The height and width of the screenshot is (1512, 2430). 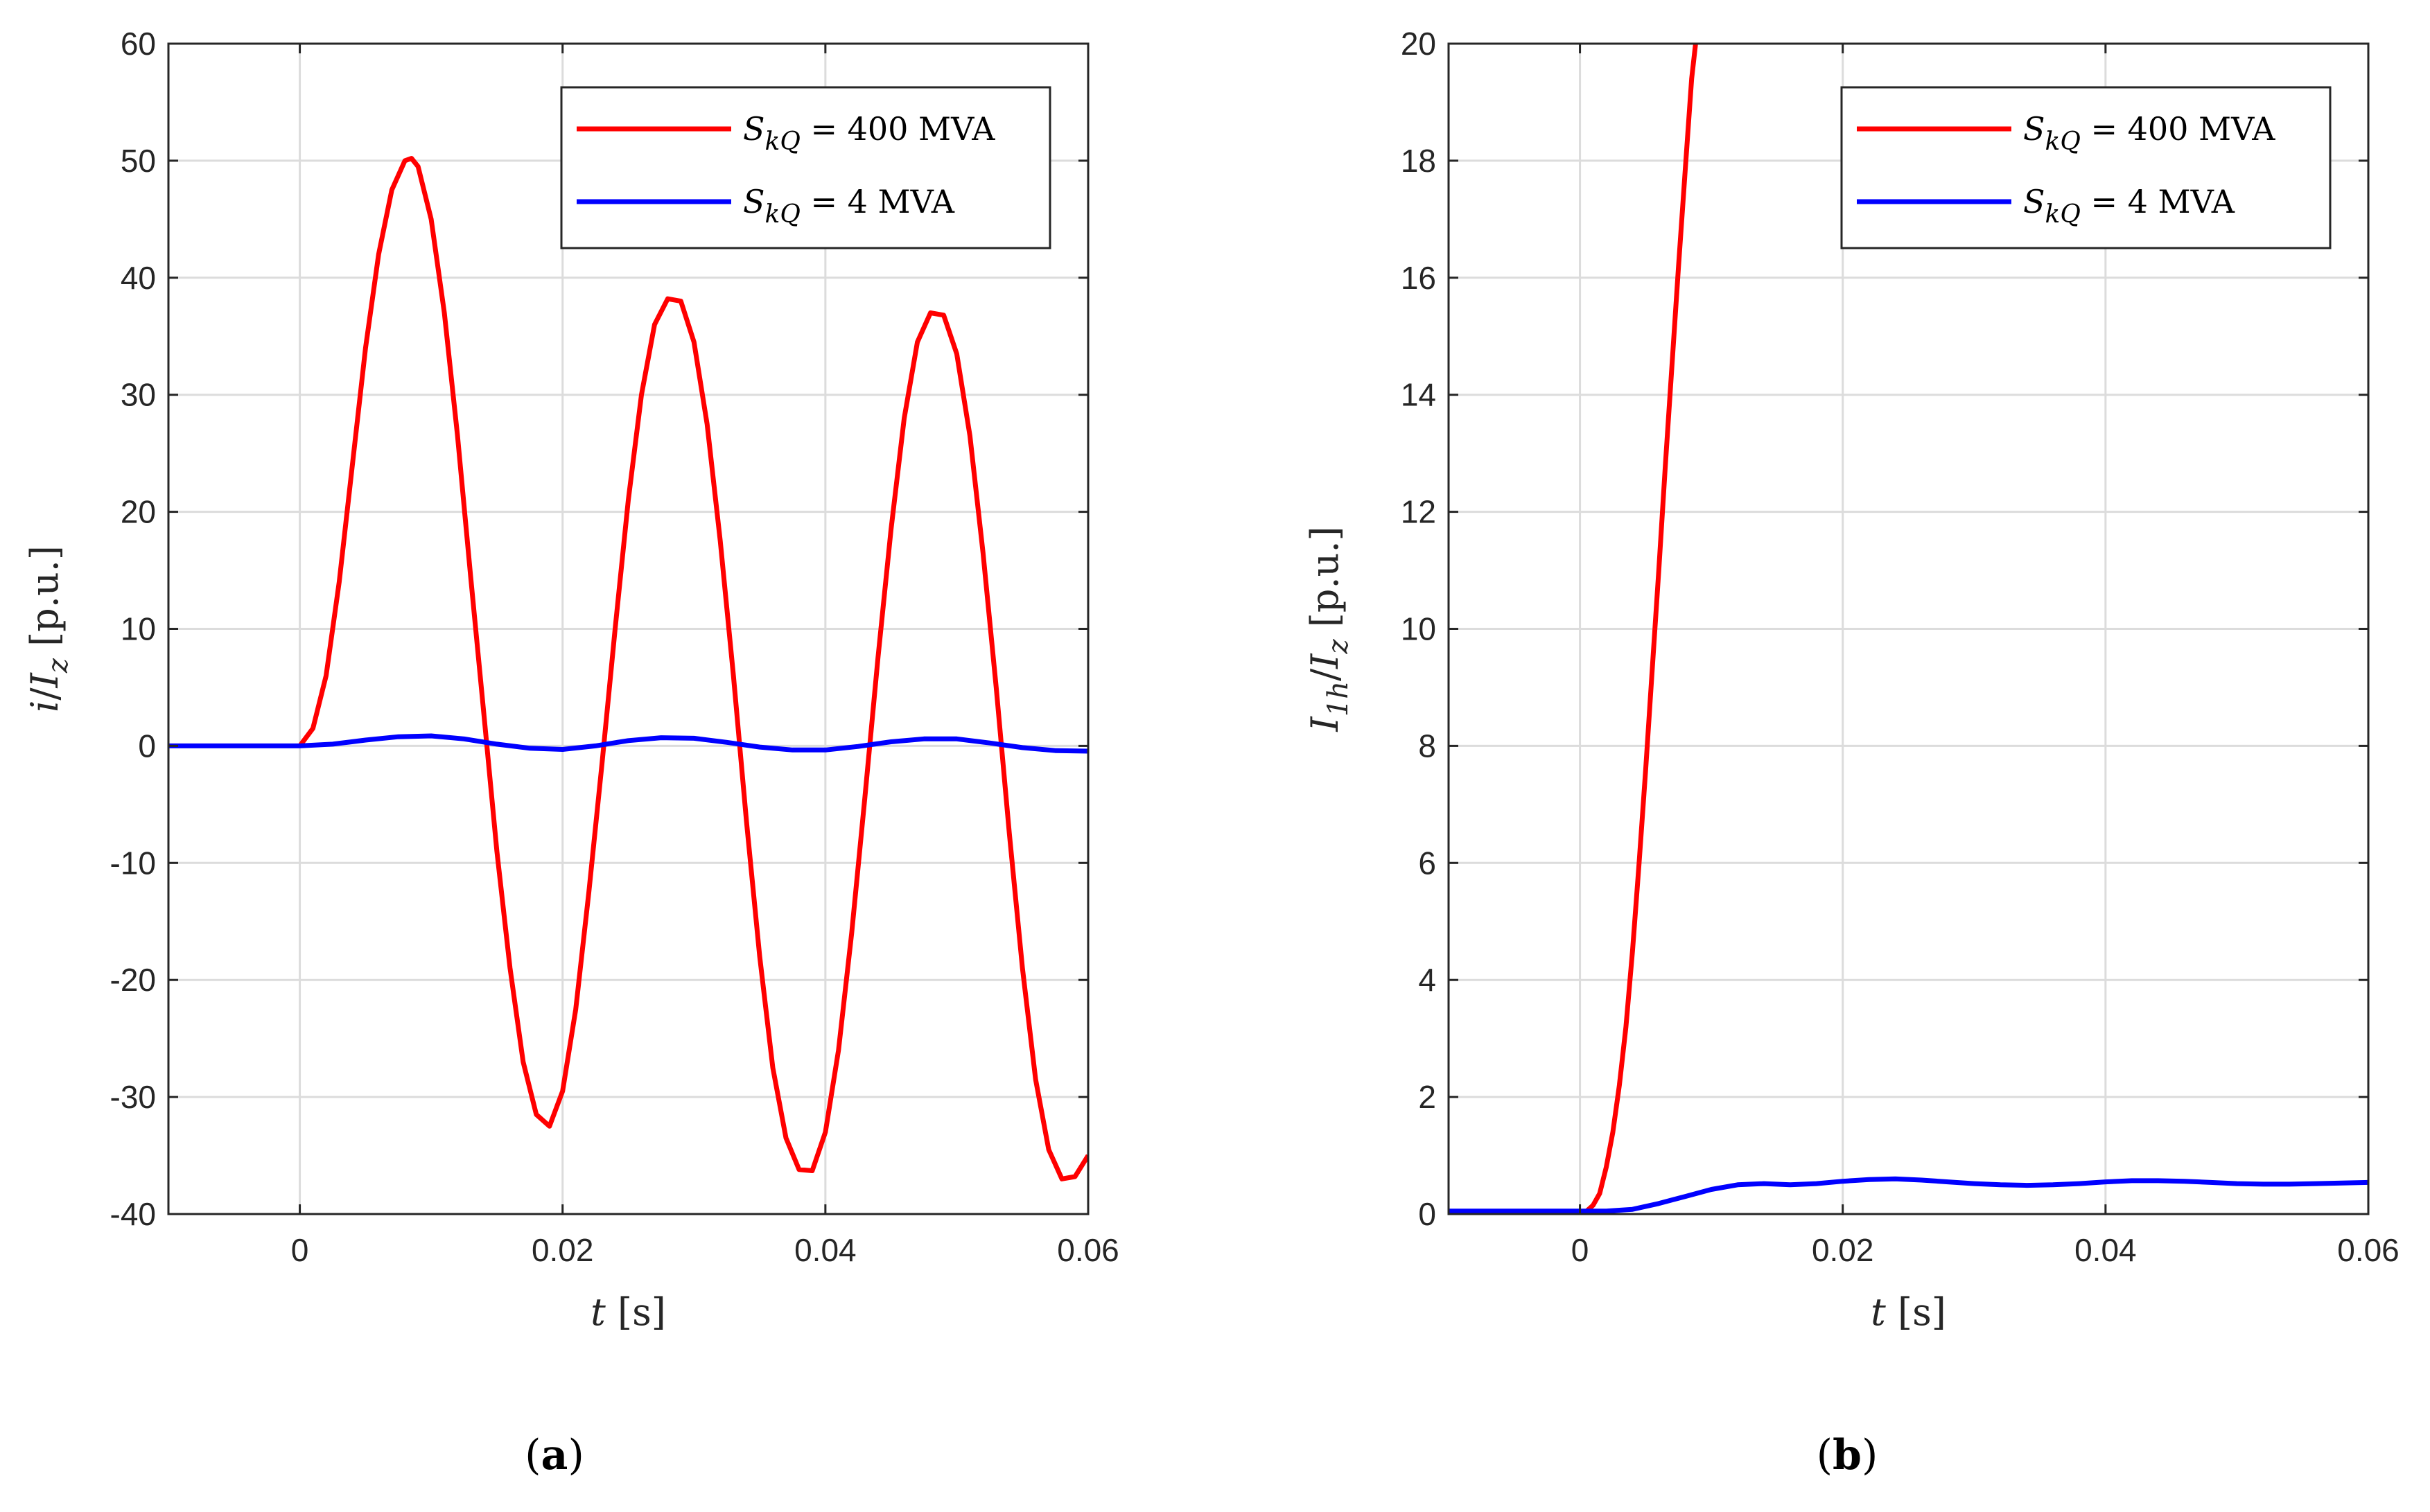 What do you see at coordinates (1427, 980) in the screenshot?
I see `y-tick-label: 4` at bounding box center [1427, 980].